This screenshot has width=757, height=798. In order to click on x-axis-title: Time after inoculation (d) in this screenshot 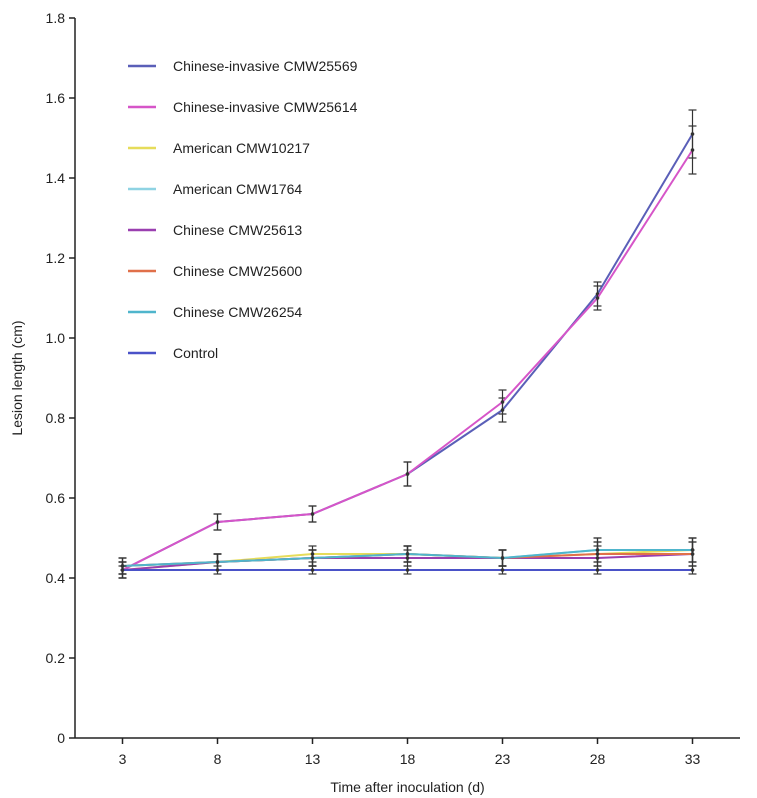, I will do `click(407, 787)`.